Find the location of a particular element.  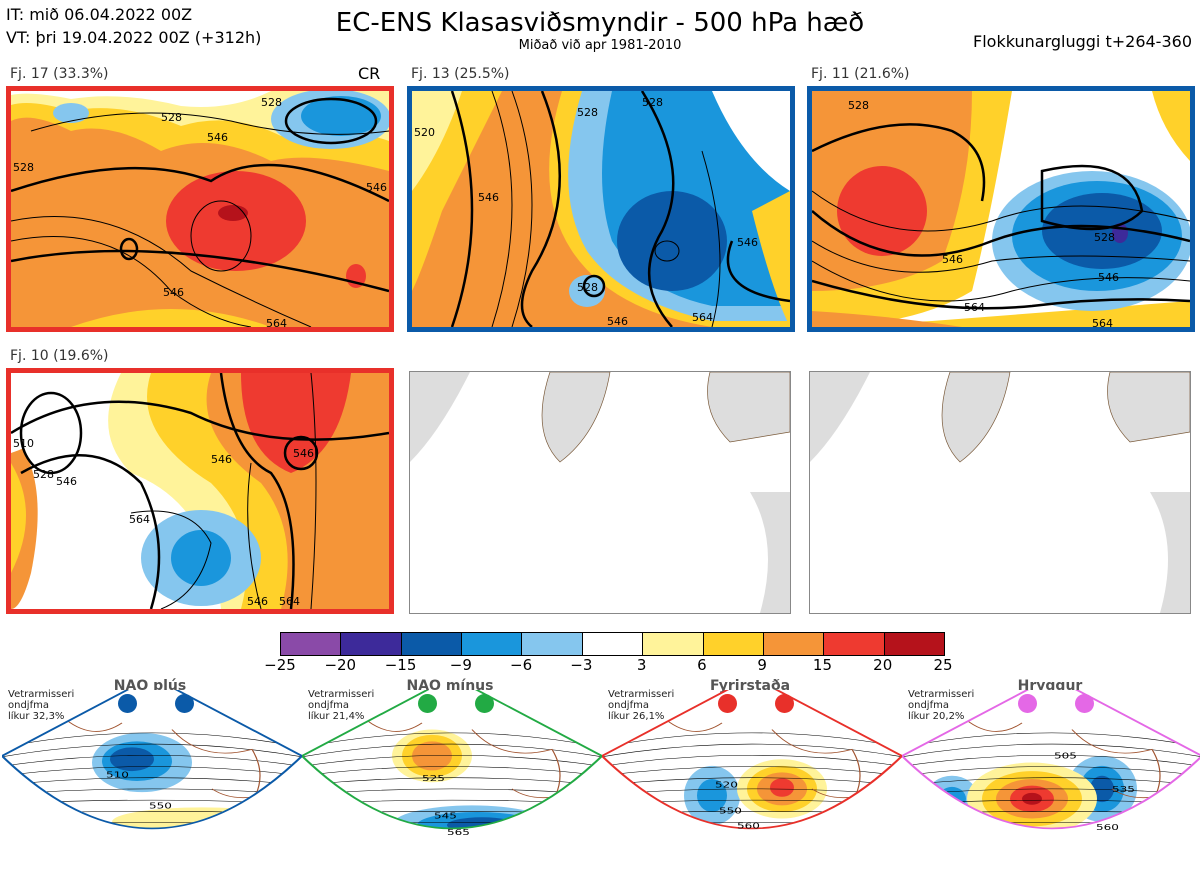

colorbar-tick-label: −20 is located at coordinates (340, 665).